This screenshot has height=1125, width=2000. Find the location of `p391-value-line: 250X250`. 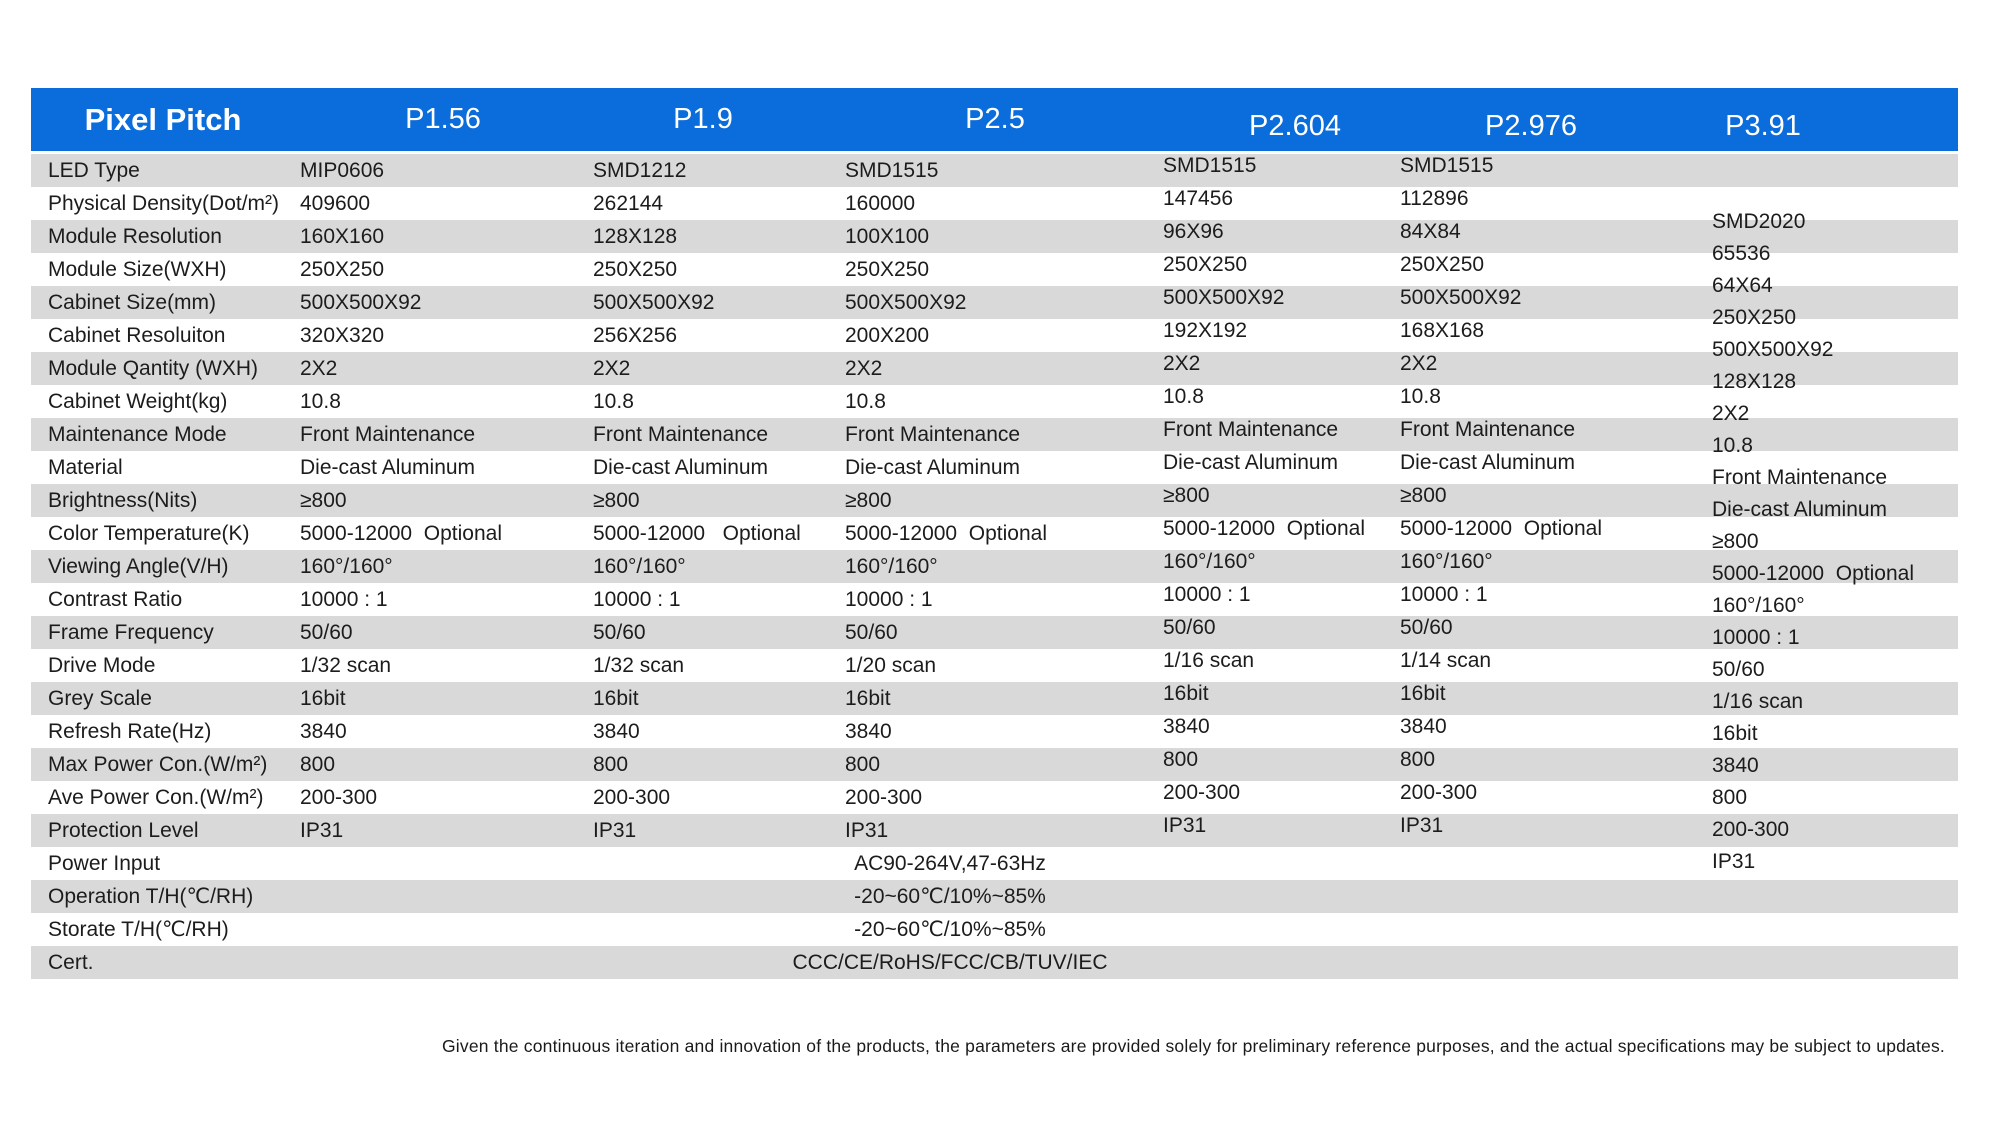

p391-value-line: 250X250 is located at coordinates (1754, 317).